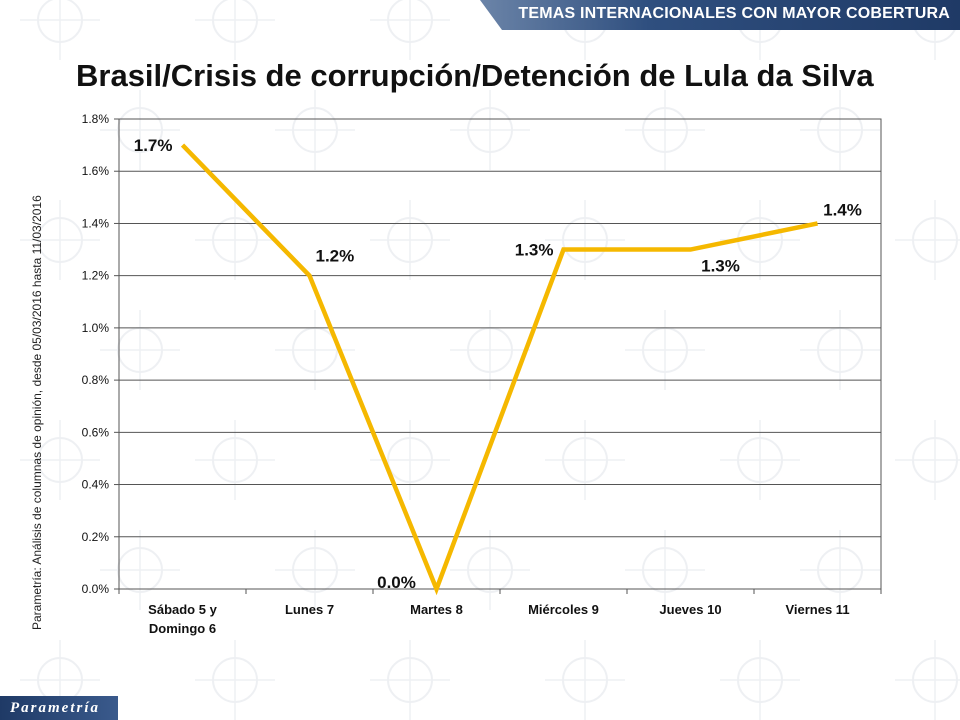  What do you see at coordinates (96, 119) in the screenshot?
I see `y-tick-label: 1.8%` at bounding box center [96, 119].